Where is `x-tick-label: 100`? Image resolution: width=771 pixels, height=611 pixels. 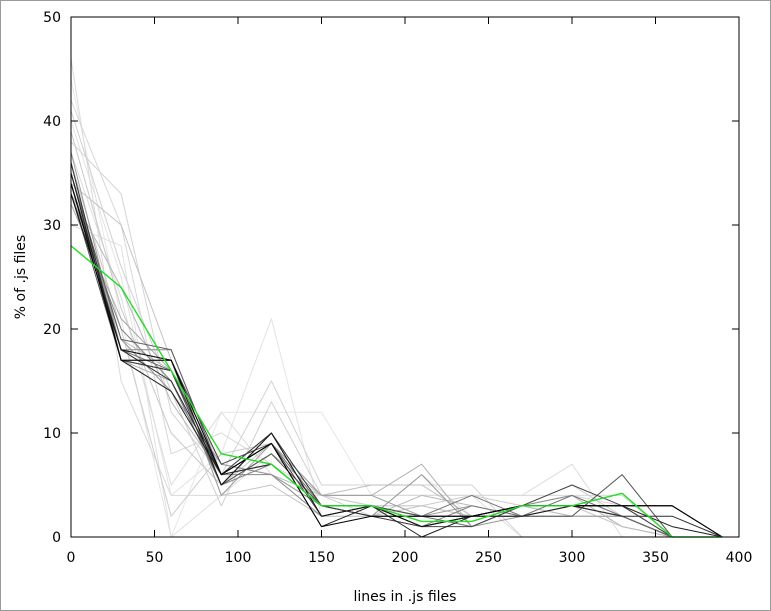 x-tick-label: 100 is located at coordinates (238, 558).